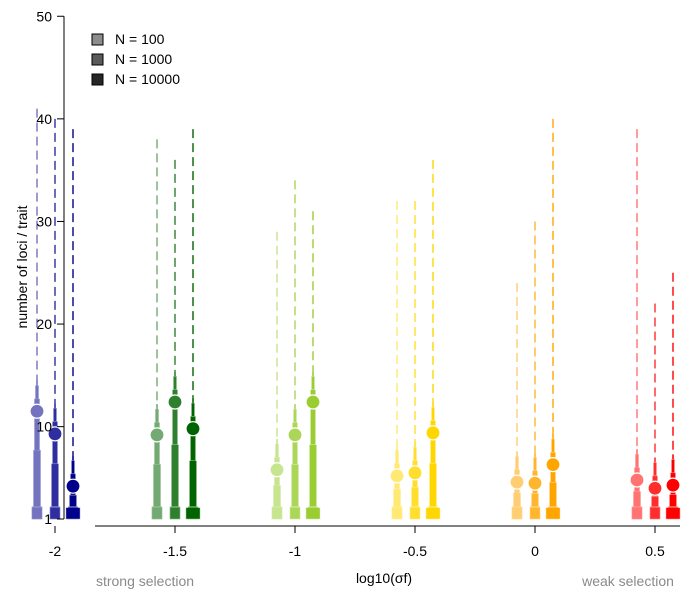  I want to click on y-axis-title: number of loci / trait, so click(22, 266).